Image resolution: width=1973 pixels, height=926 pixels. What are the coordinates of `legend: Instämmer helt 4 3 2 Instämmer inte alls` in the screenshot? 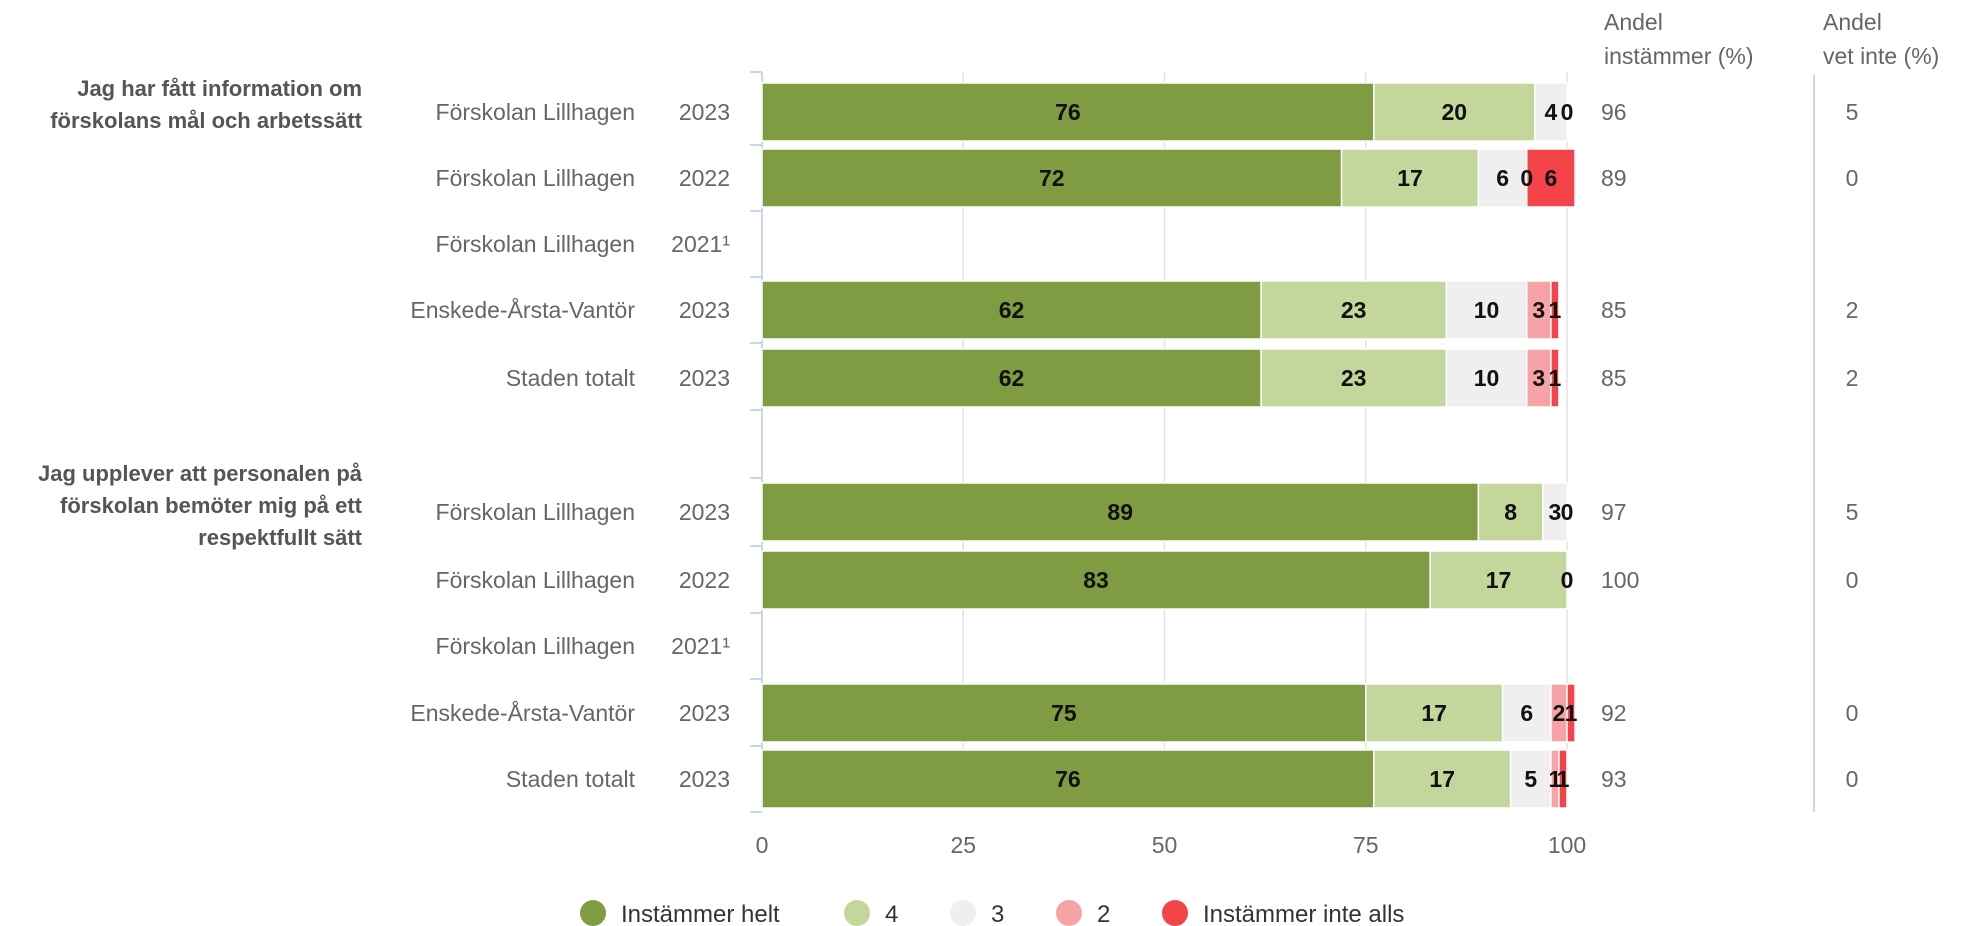 It's located at (992, 913).